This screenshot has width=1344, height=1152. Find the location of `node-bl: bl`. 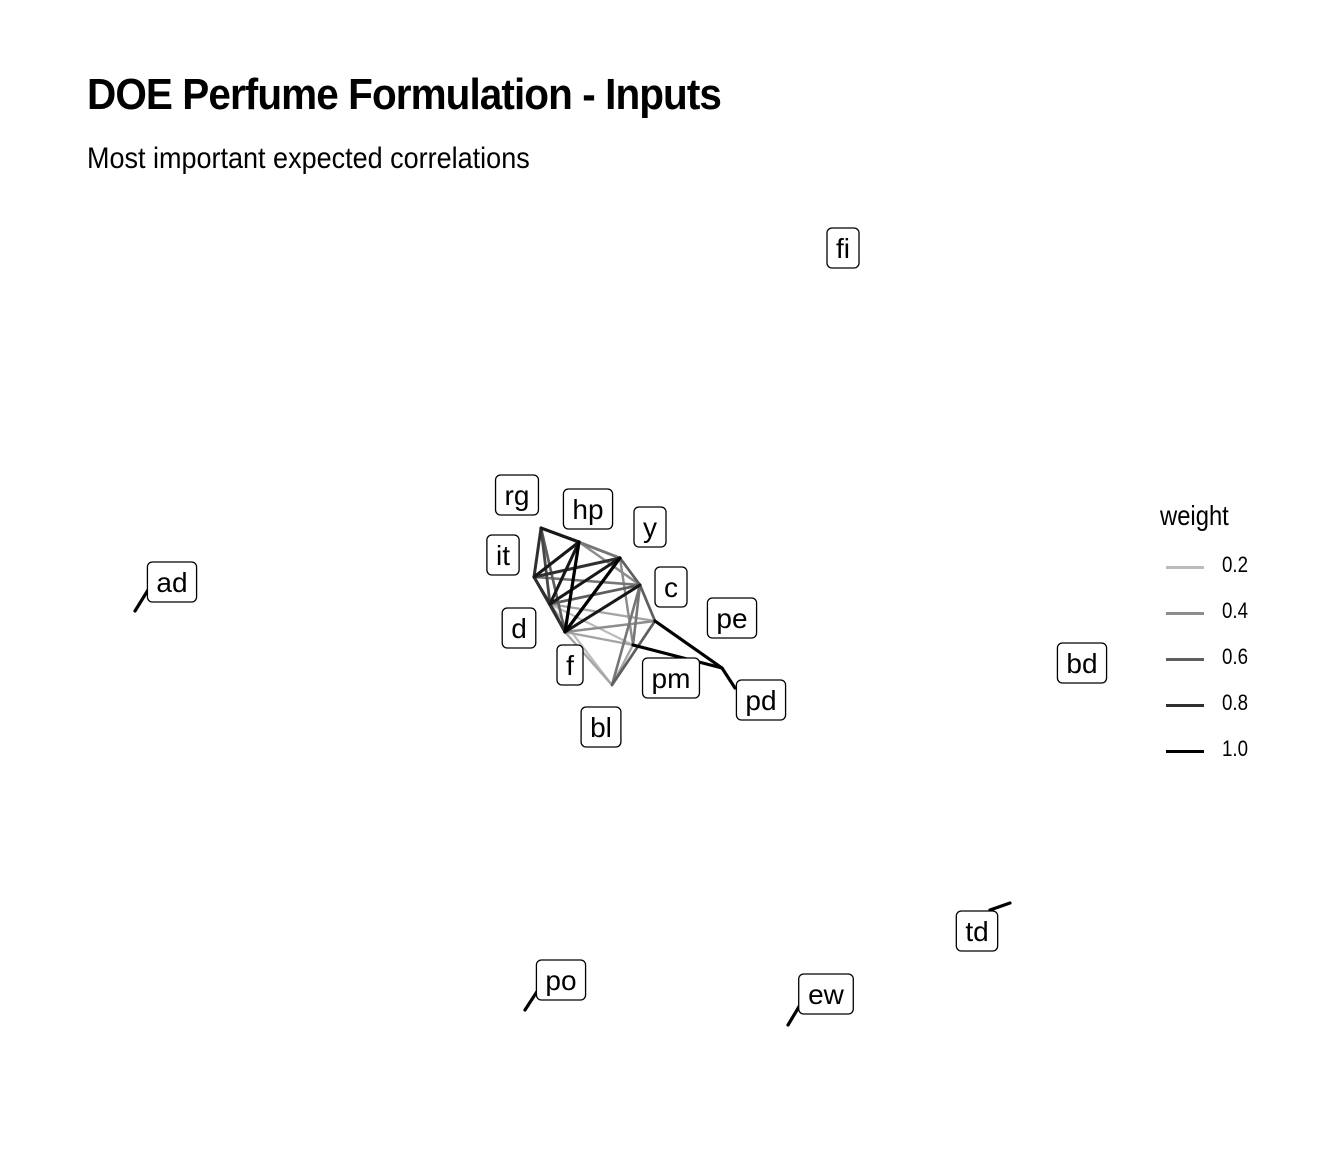

node-bl: bl is located at coordinates (601, 727).